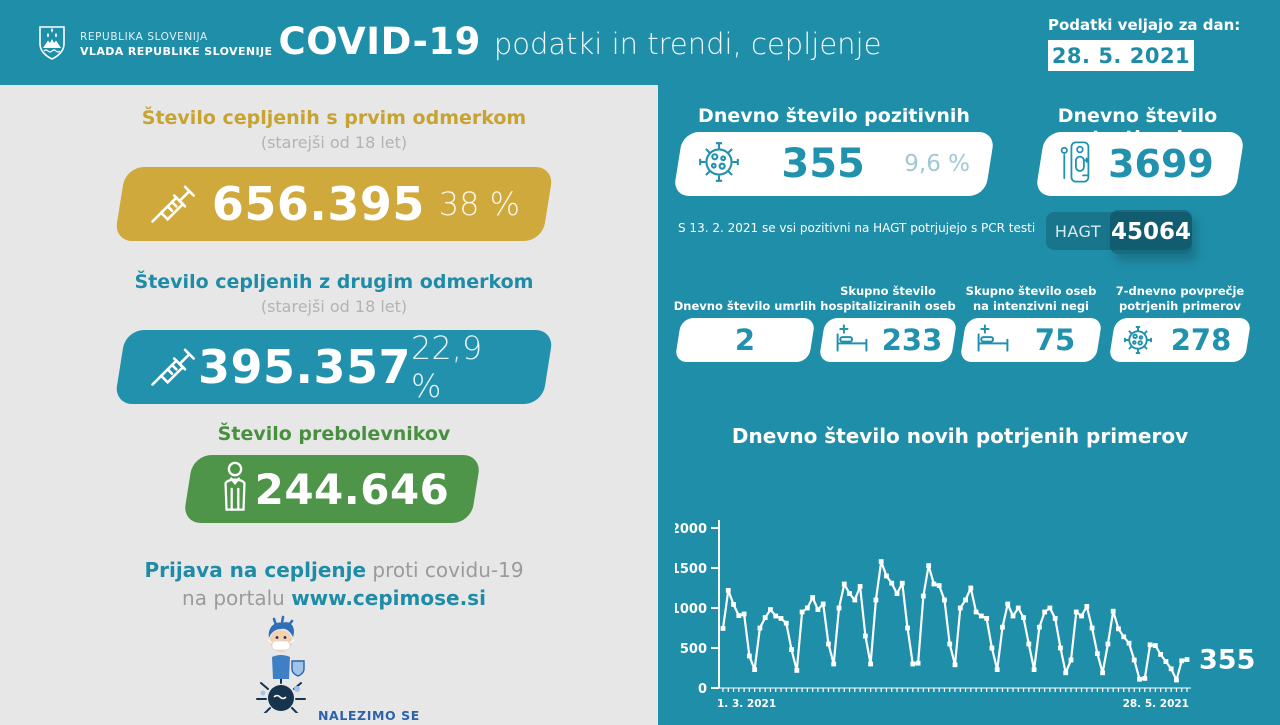 The width and height of the screenshot is (1280, 725). What do you see at coordinates (937, 164) in the screenshot?
I see `positives-percent: 9,6 %` at bounding box center [937, 164].